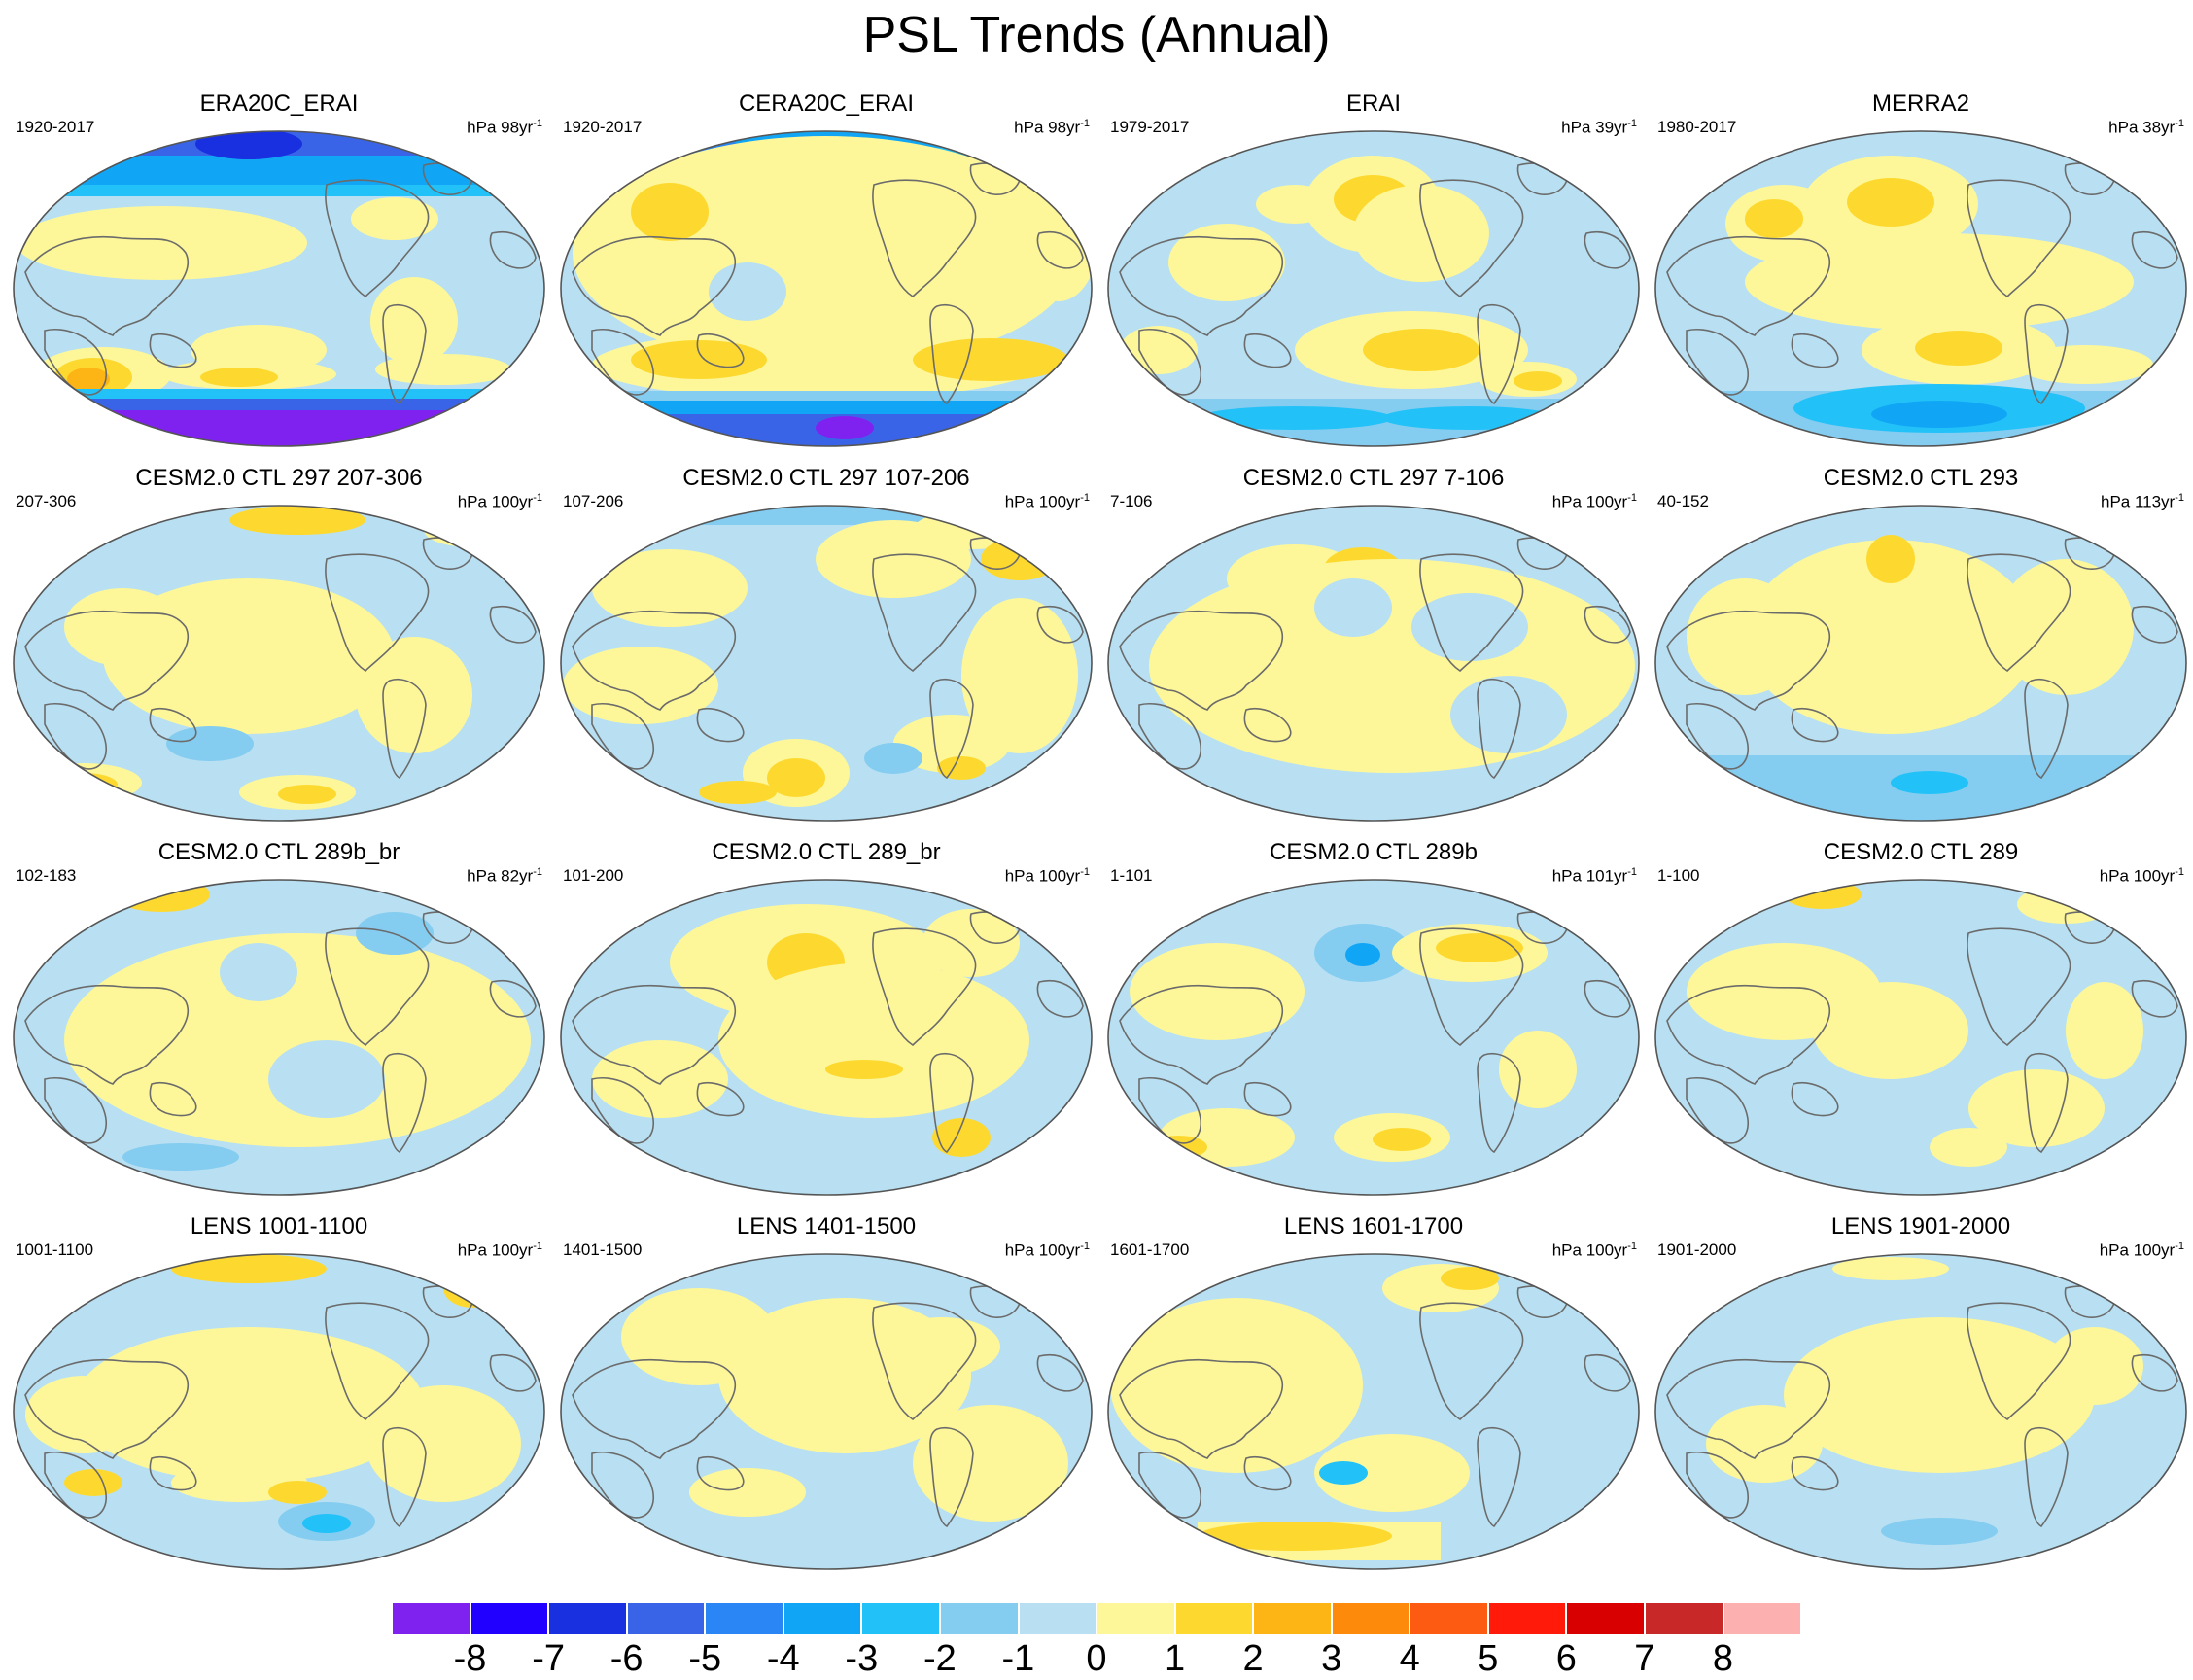 Image resolution: width=2193 pixels, height=1680 pixels. What do you see at coordinates (1921, 478) in the screenshot?
I see `panel-title: CESM2.0 CTL 293` at bounding box center [1921, 478].